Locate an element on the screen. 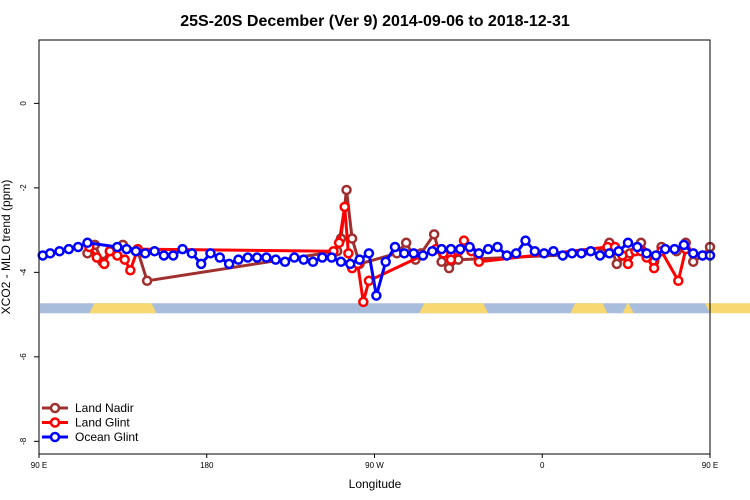 Image resolution: width=750 pixels, height=500 pixels. x-tick-label: 180 is located at coordinates (207, 465).